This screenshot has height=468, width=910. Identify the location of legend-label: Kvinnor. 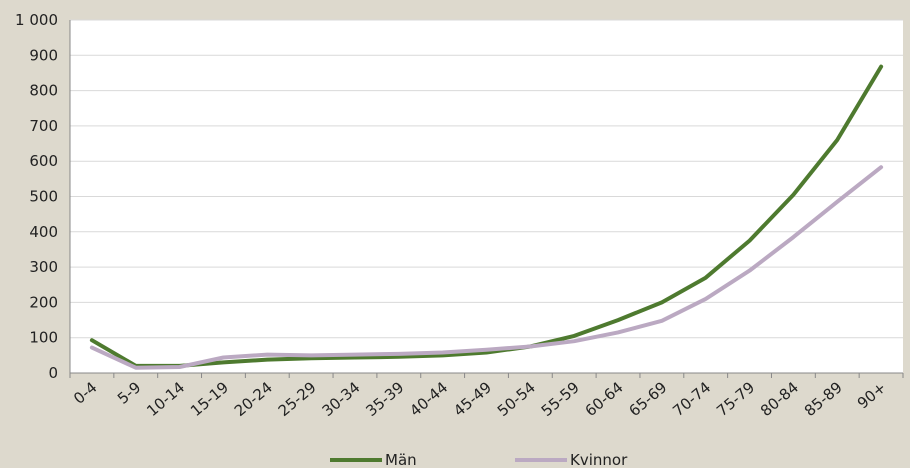
(599, 459).